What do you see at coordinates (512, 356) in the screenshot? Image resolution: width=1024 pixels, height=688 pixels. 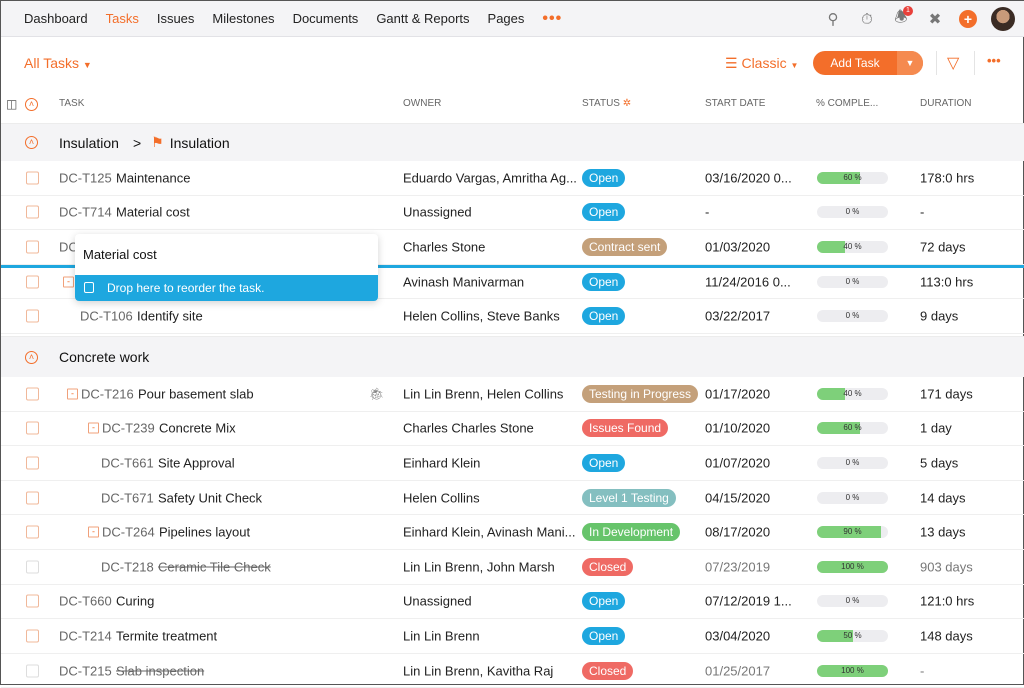 I see `group-header: ˄ Concrete work` at bounding box center [512, 356].